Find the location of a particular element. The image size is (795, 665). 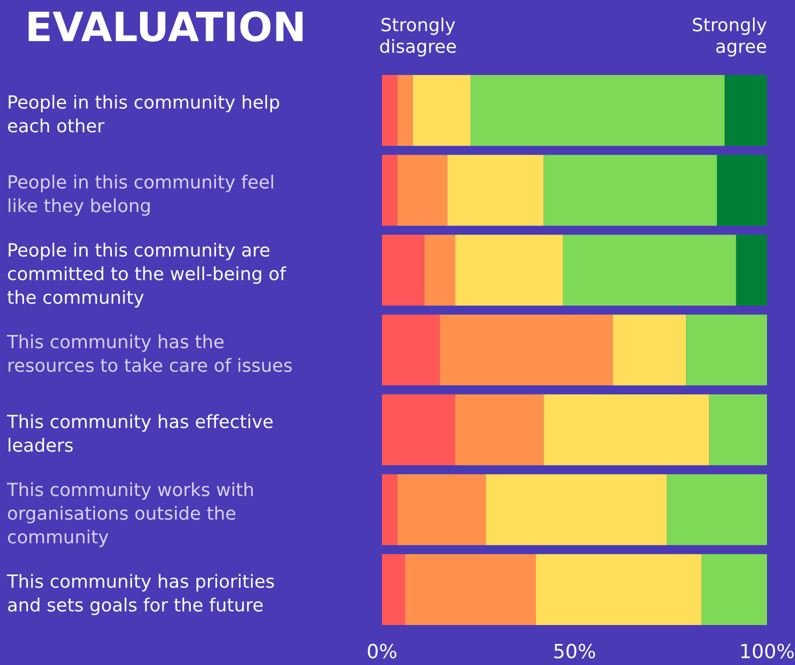

y-tick-label: This community has the resources to take care of issues is located at coordinates (149, 353).